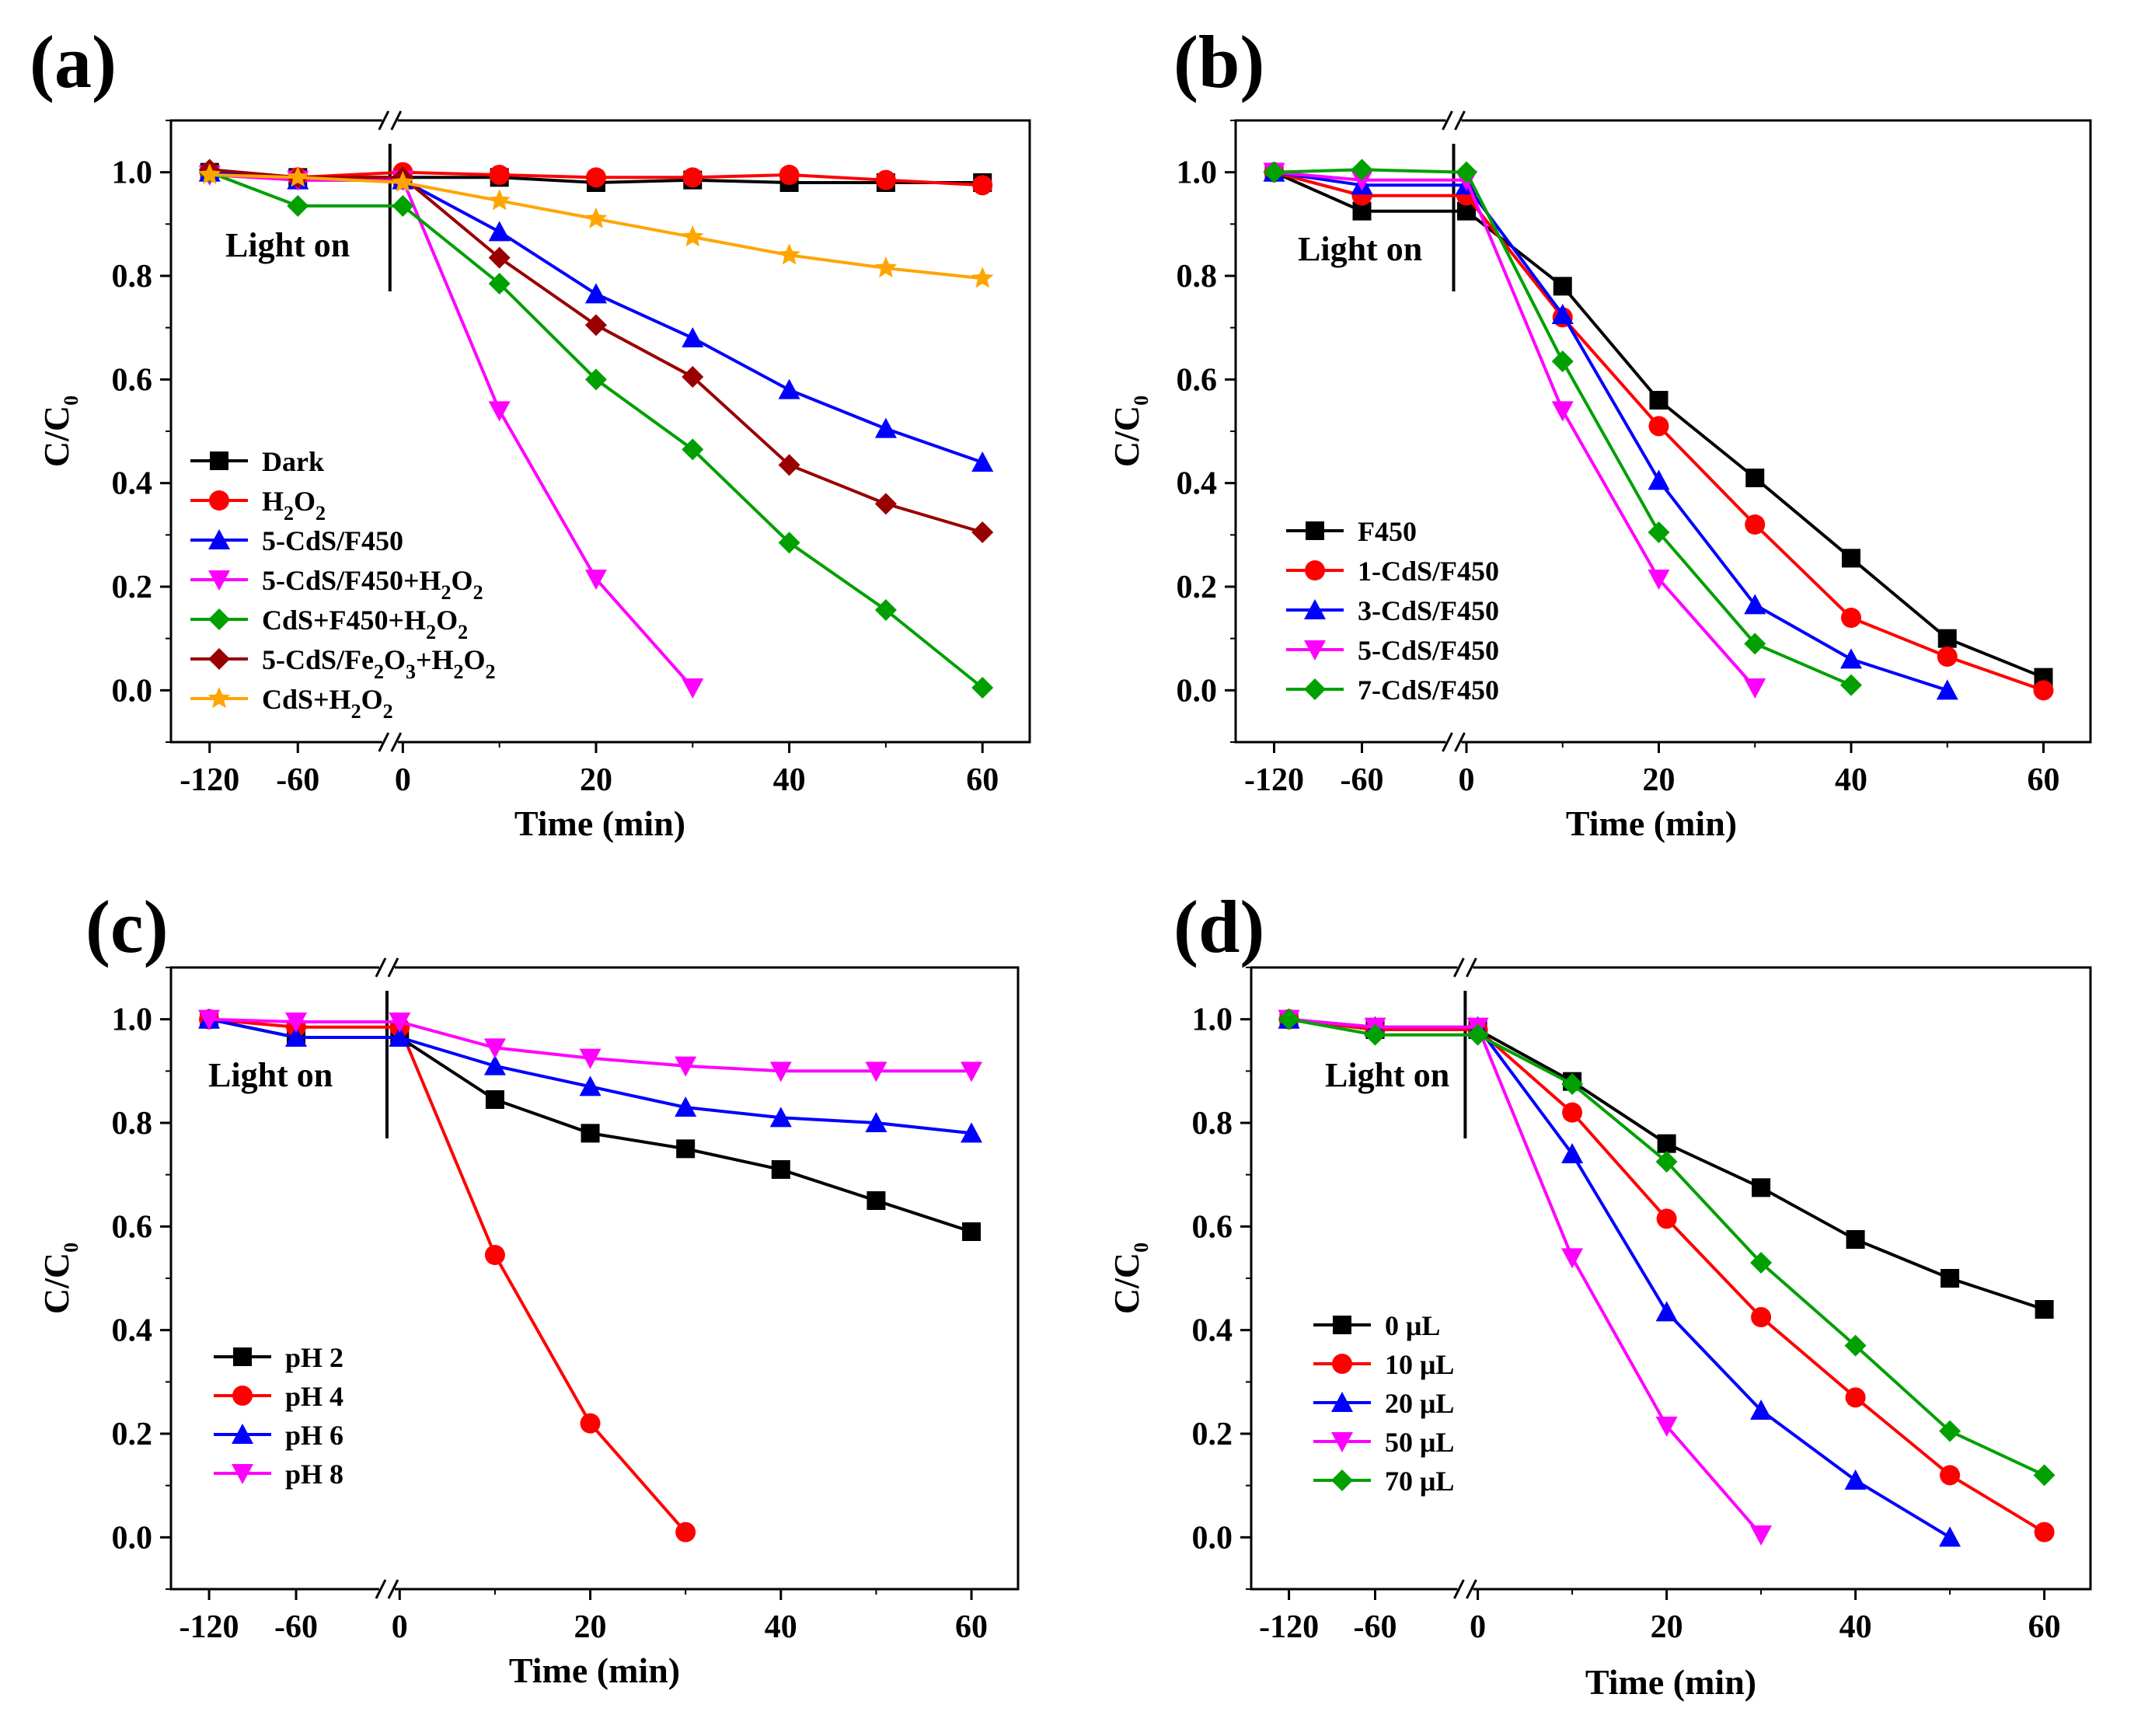  I want to click on panel-b-legend-text-3: 5-CdS/F450, so click(1428, 650).